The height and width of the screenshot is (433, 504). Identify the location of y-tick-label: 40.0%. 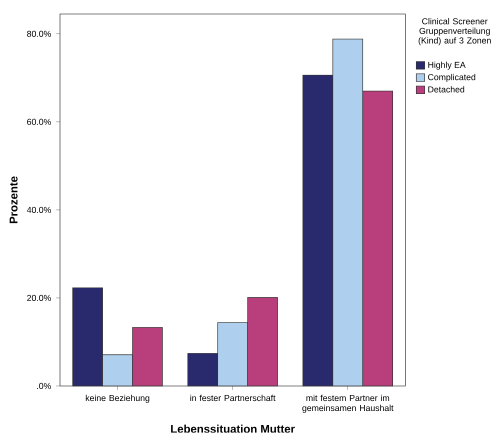
(38, 210).